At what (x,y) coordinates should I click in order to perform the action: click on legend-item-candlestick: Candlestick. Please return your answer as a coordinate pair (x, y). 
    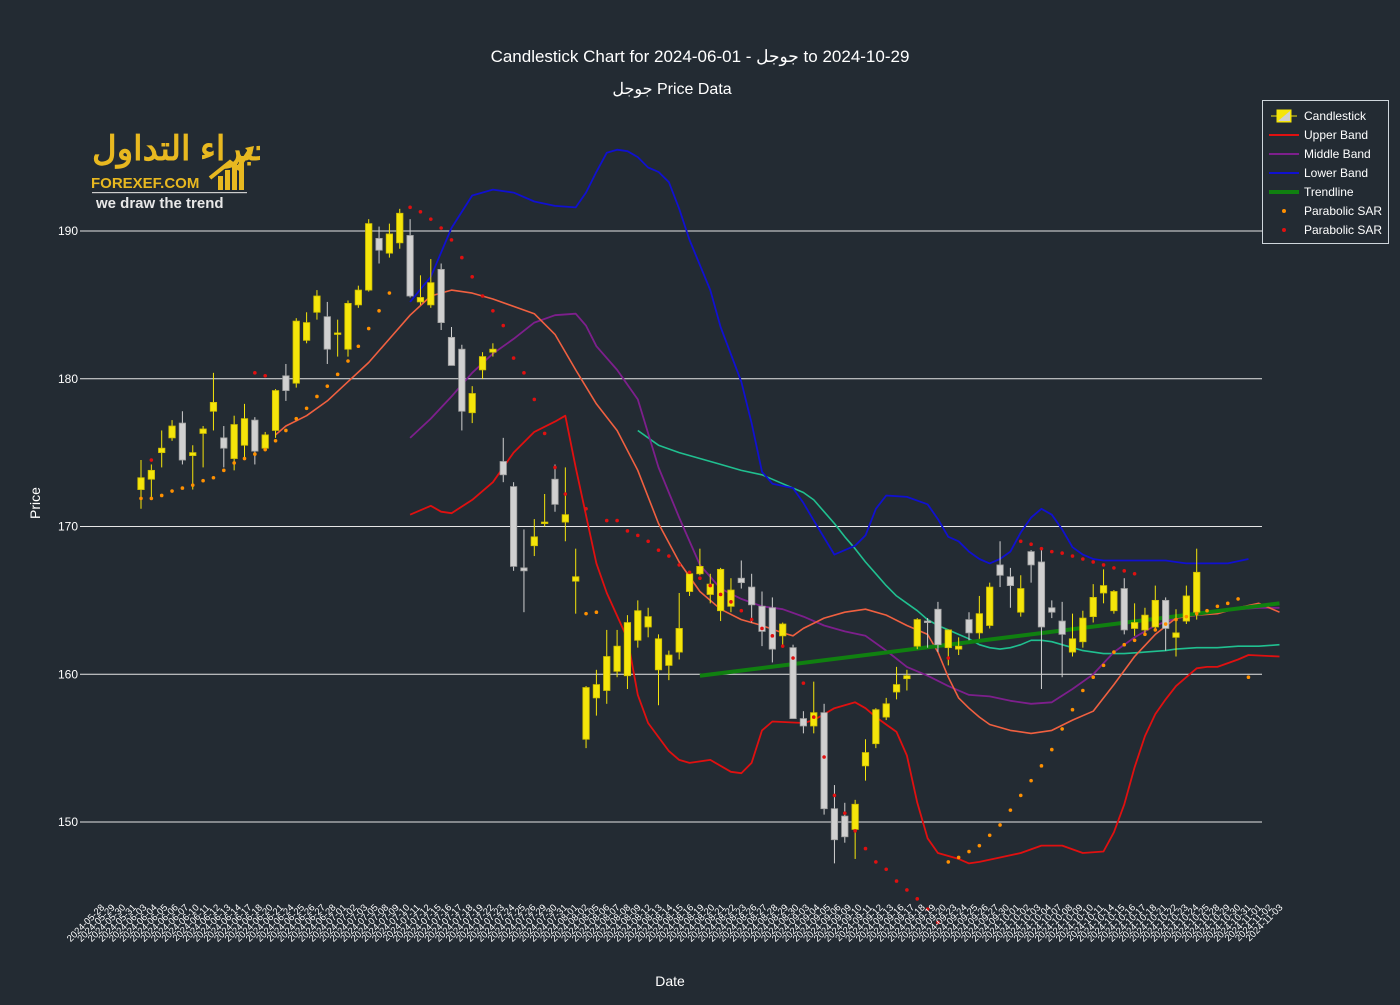
    Looking at the image, I should click on (1317, 116).